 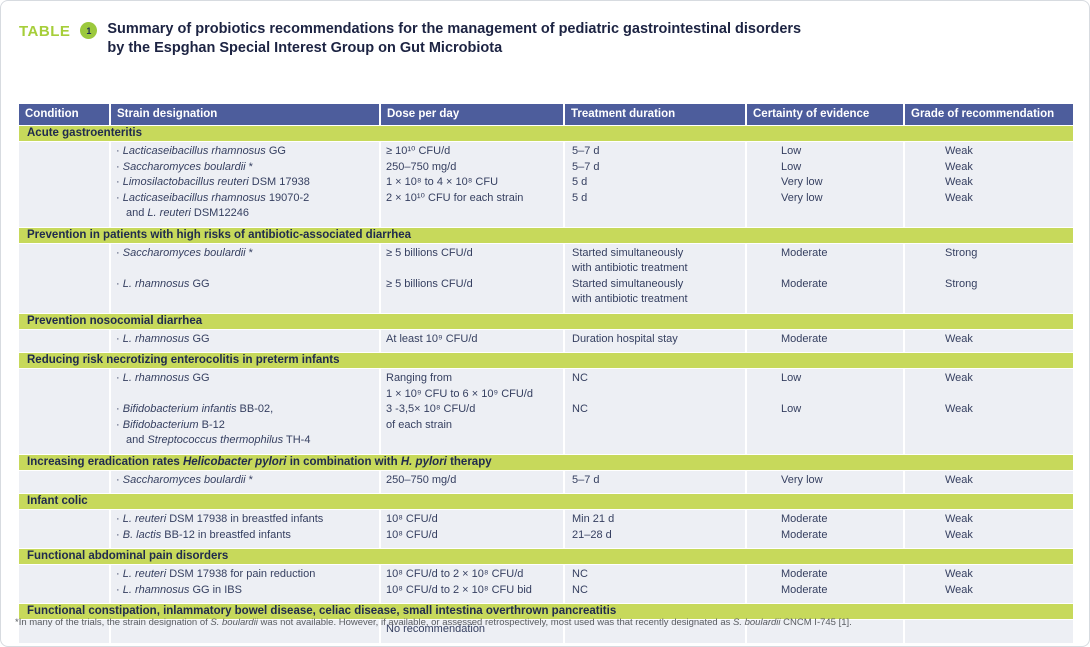 I want to click on header-grade-of-recommendation: Grade of recommendation, so click(x=983, y=114).